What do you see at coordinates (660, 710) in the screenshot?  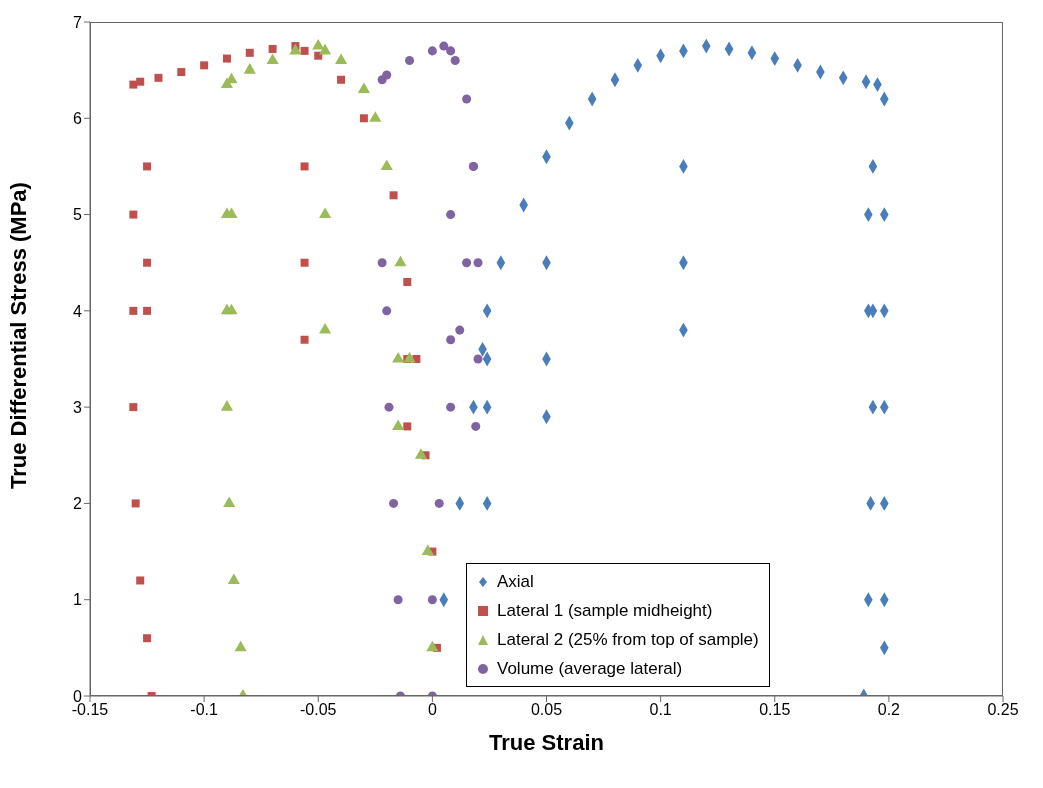 I see `x-tick-label: 0.1` at bounding box center [660, 710].